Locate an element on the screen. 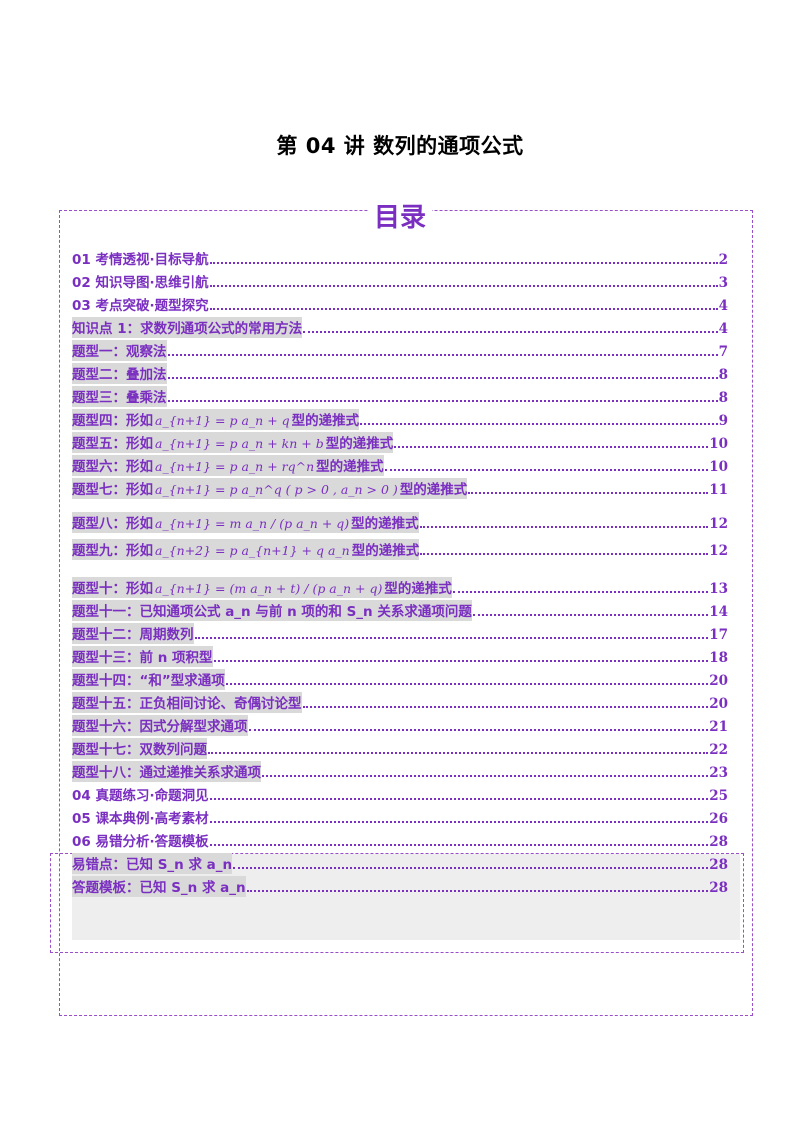  toc-entry-title: 01 考情透视·目标导航 is located at coordinates (140, 260).